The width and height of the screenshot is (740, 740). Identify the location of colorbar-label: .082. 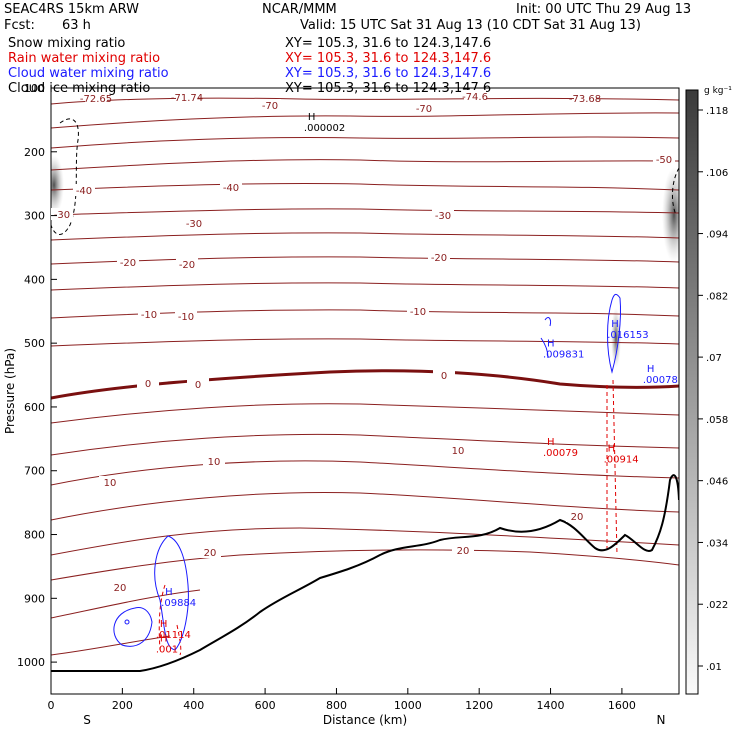
(717, 296).